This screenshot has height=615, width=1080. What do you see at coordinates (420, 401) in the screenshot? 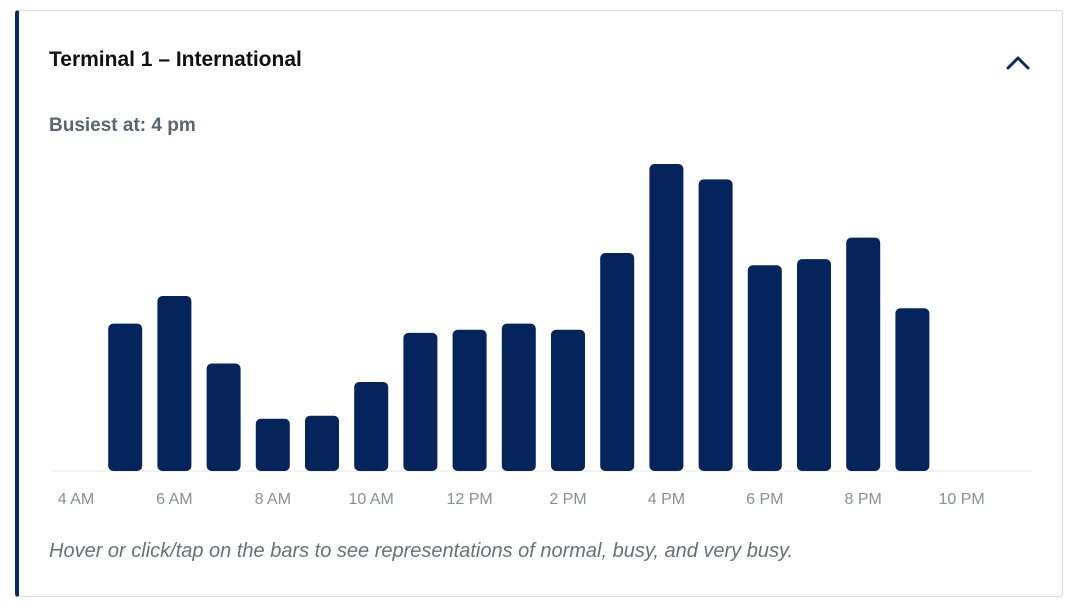
I see `bar-11-am` at bounding box center [420, 401].